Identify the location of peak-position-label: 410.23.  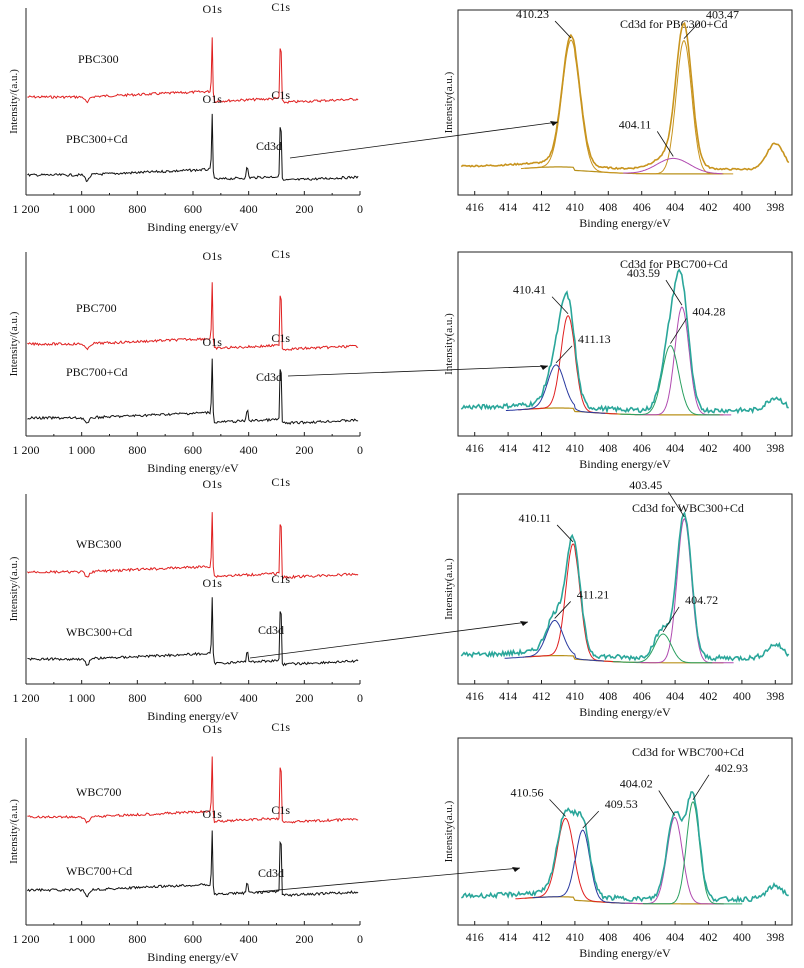
(532, 14).